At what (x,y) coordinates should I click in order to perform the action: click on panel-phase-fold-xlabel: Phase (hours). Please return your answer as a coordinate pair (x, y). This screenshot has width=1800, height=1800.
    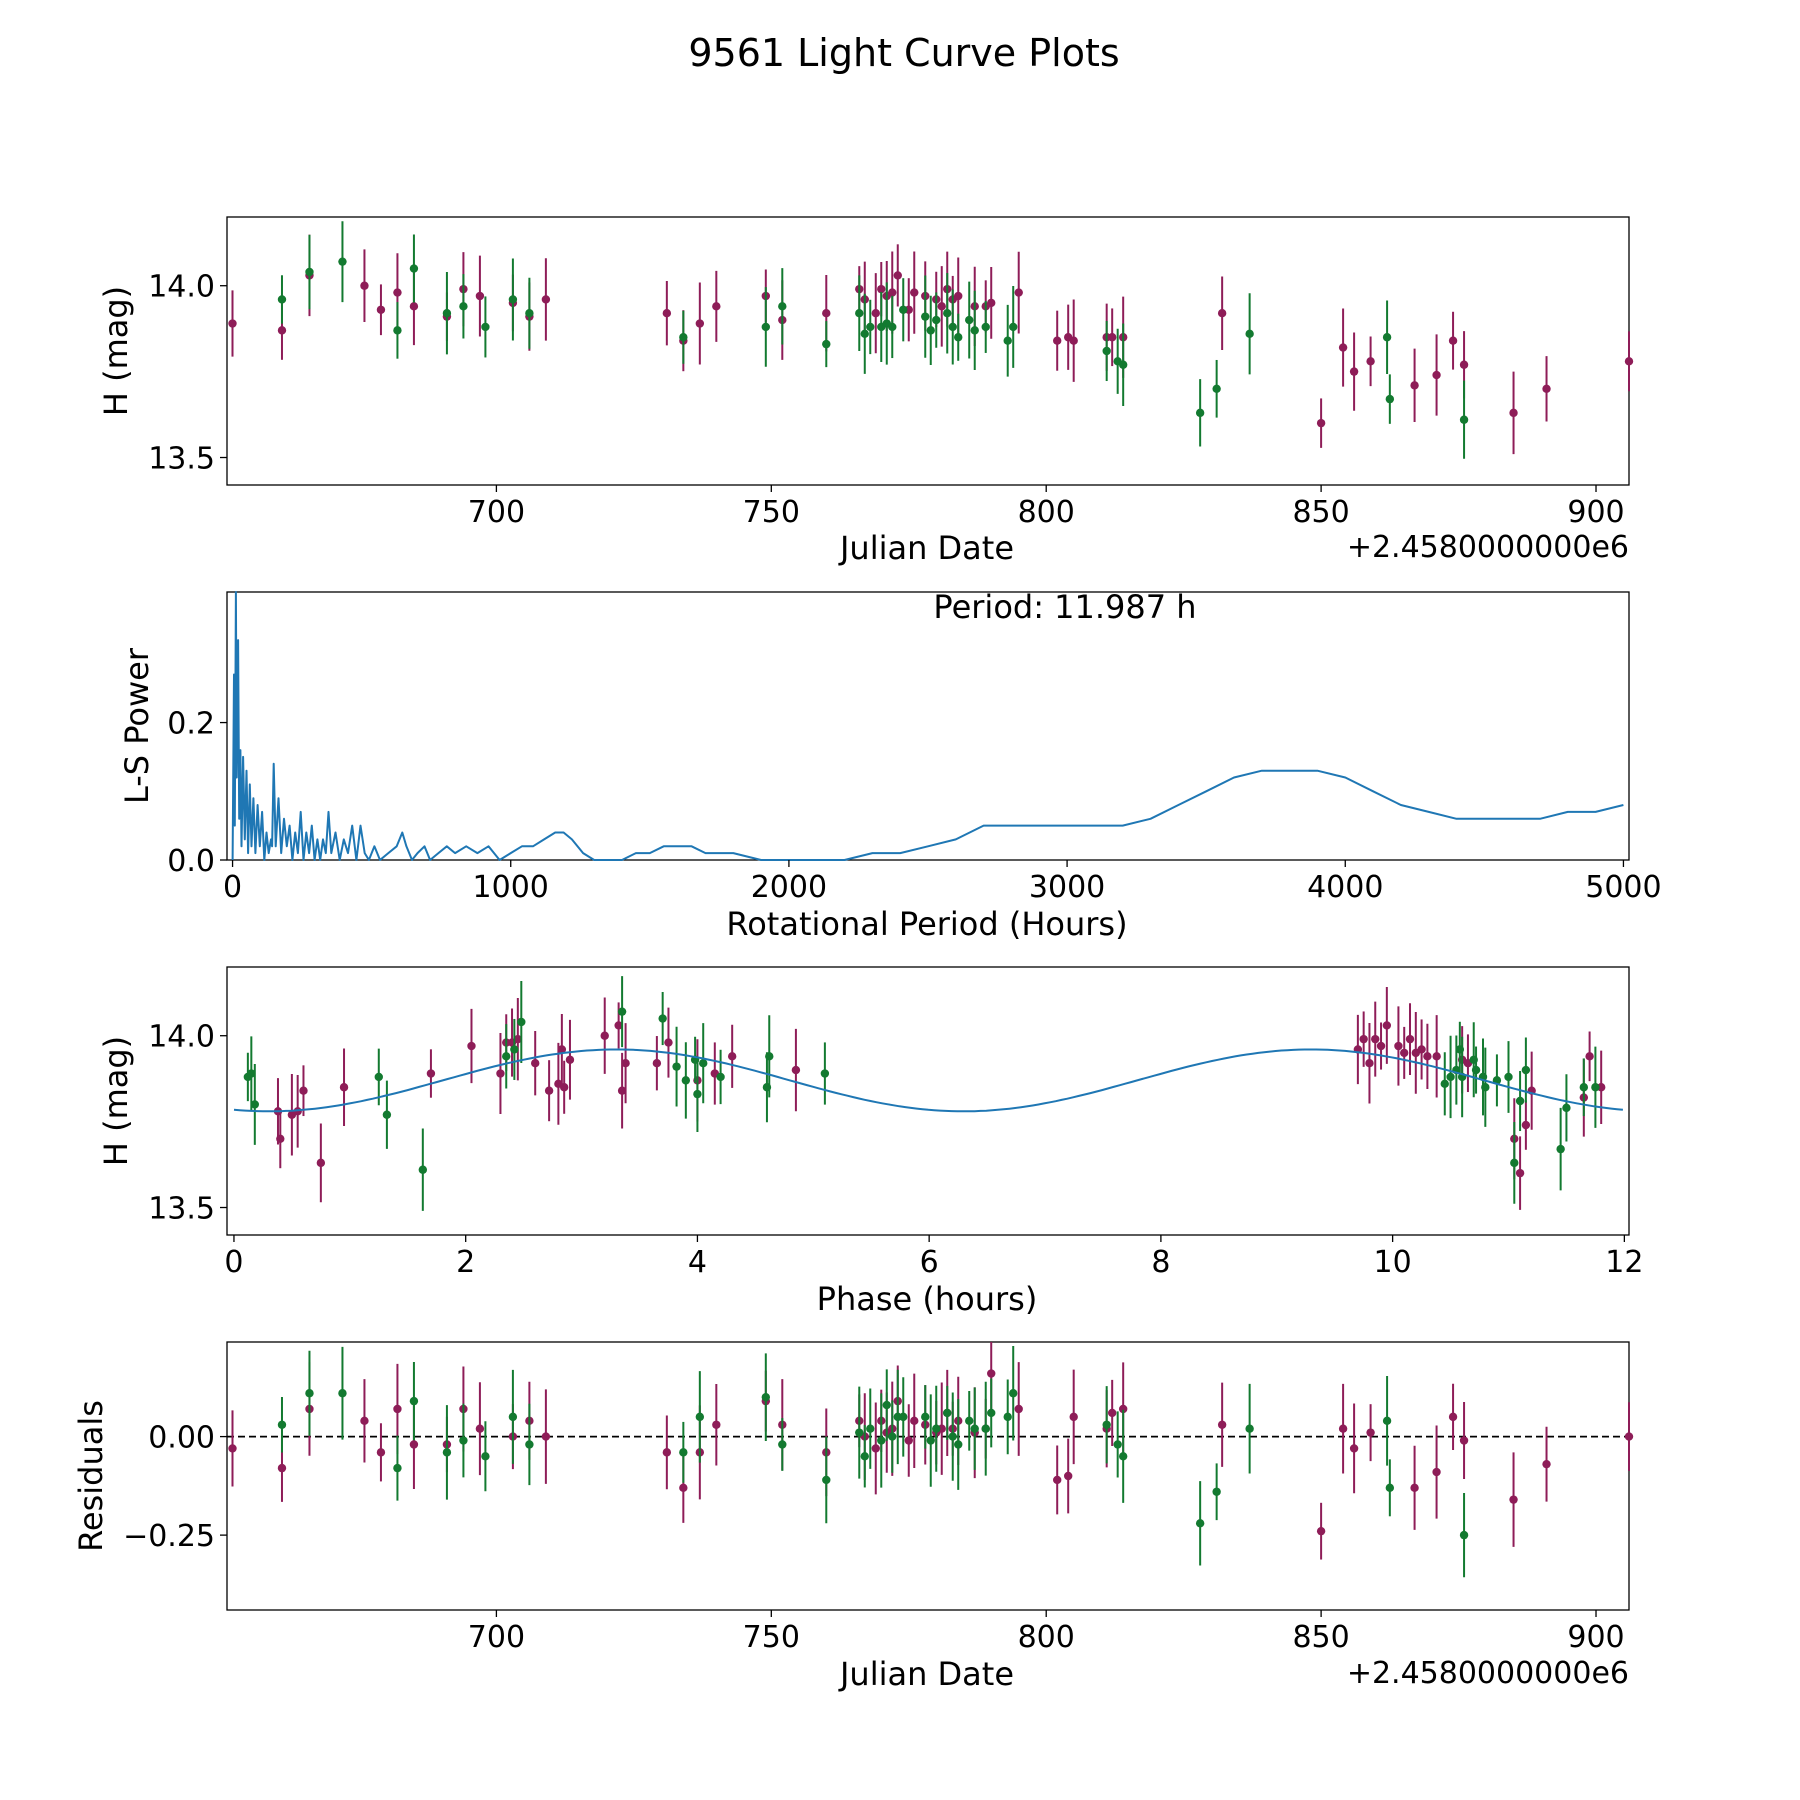
    Looking at the image, I should click on (927, 1299).